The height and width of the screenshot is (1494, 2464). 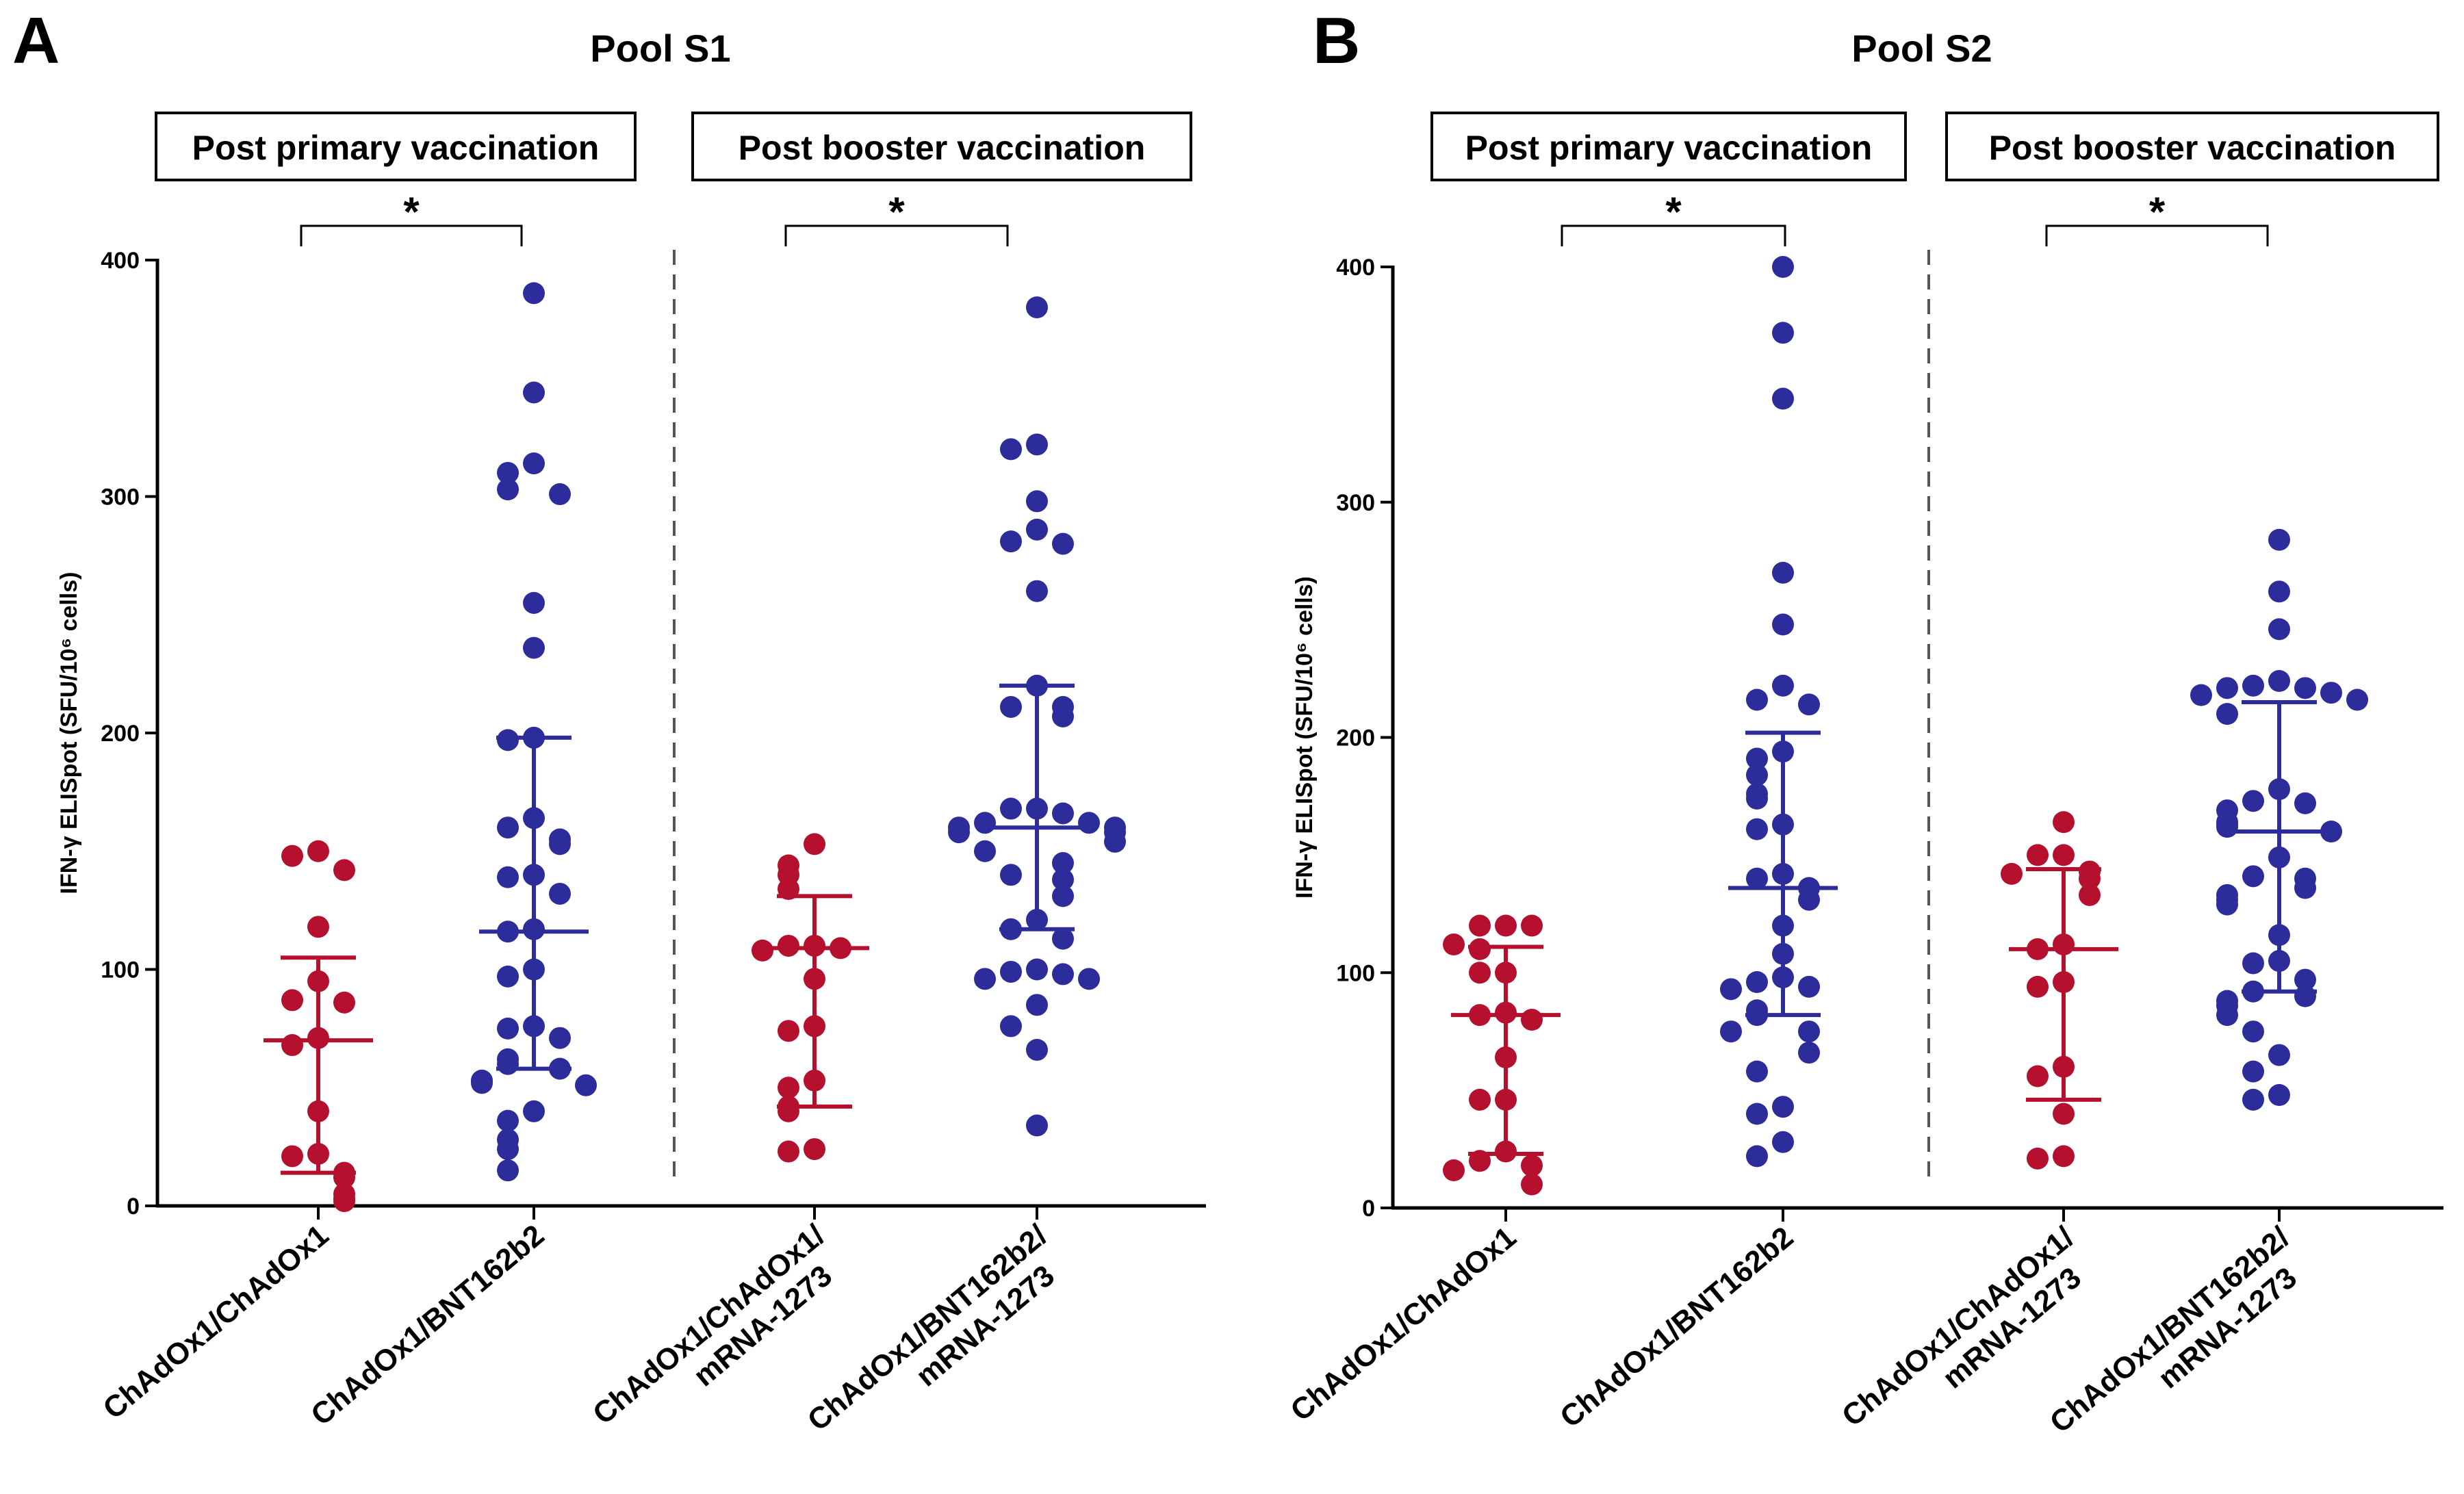 I want to click on chart-title: Pool S1, so click(x=660, y=48).